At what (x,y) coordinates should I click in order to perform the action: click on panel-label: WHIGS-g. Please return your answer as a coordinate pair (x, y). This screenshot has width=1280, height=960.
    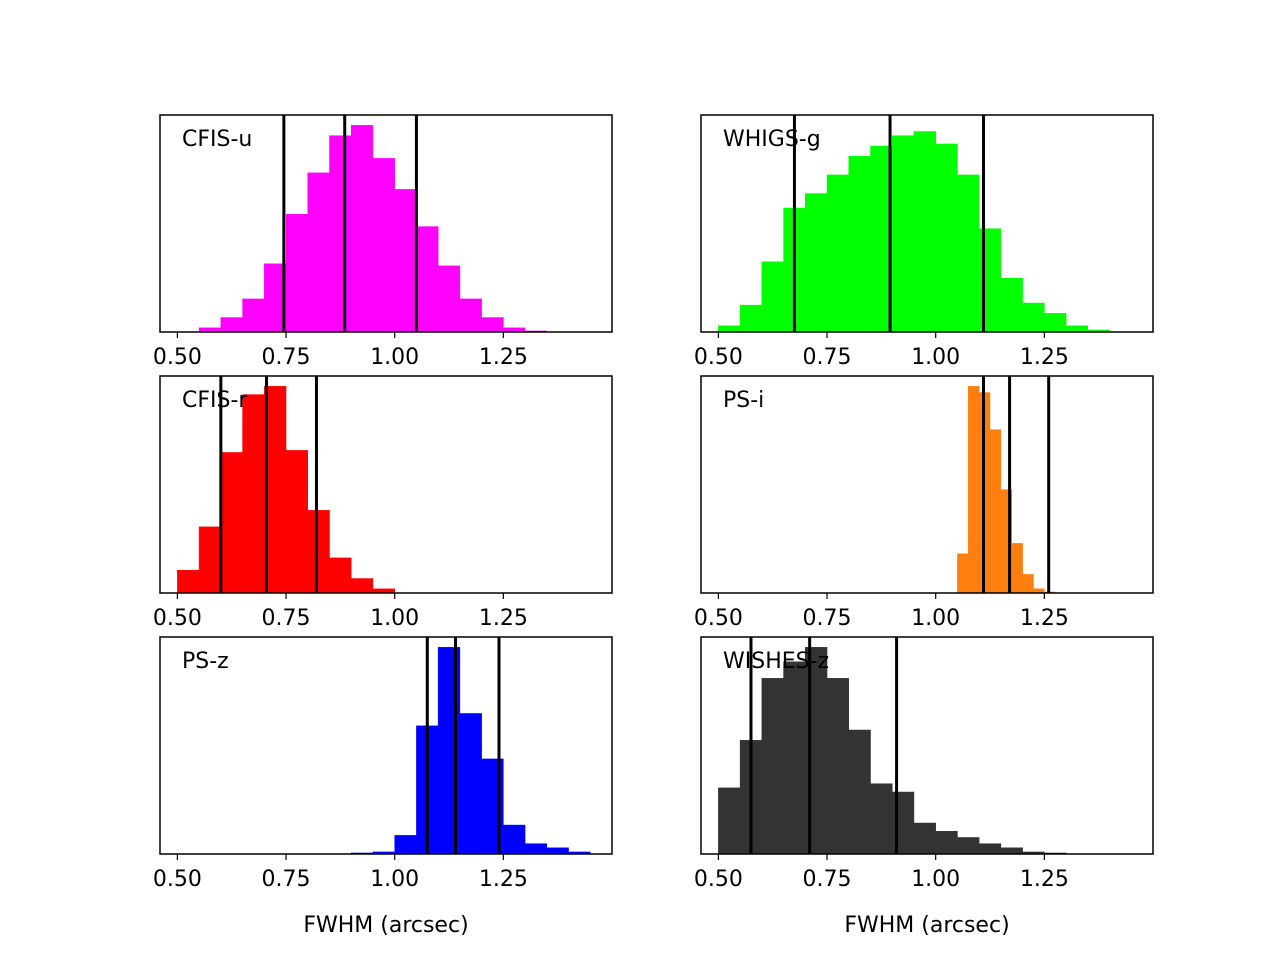
    Looking at the image, I should click on (772, 139).